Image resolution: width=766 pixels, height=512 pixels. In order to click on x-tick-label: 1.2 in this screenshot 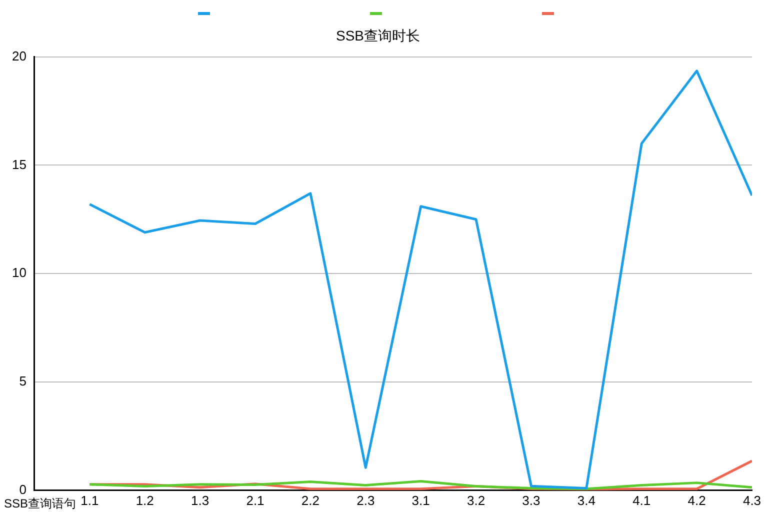, I will do `click(145, 500)`.